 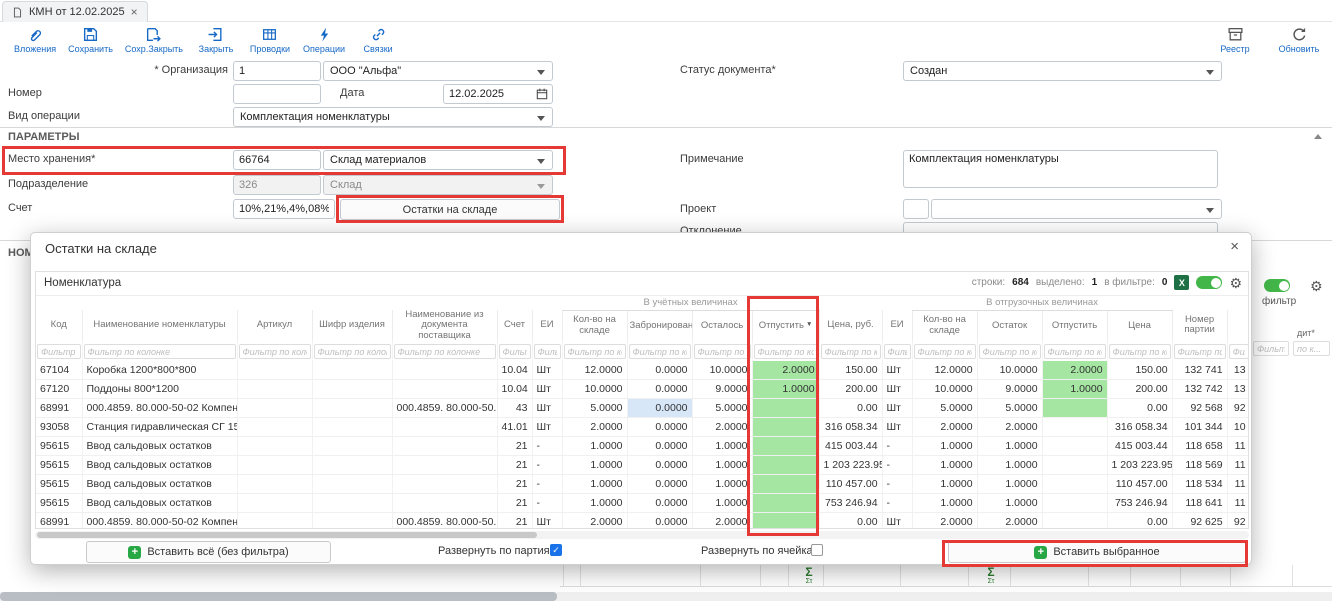 What do you see at coordinates (160, 325) in the screenshot?
I see `column-header: Наименование номенклатуры` at bounding box center [160, 325].